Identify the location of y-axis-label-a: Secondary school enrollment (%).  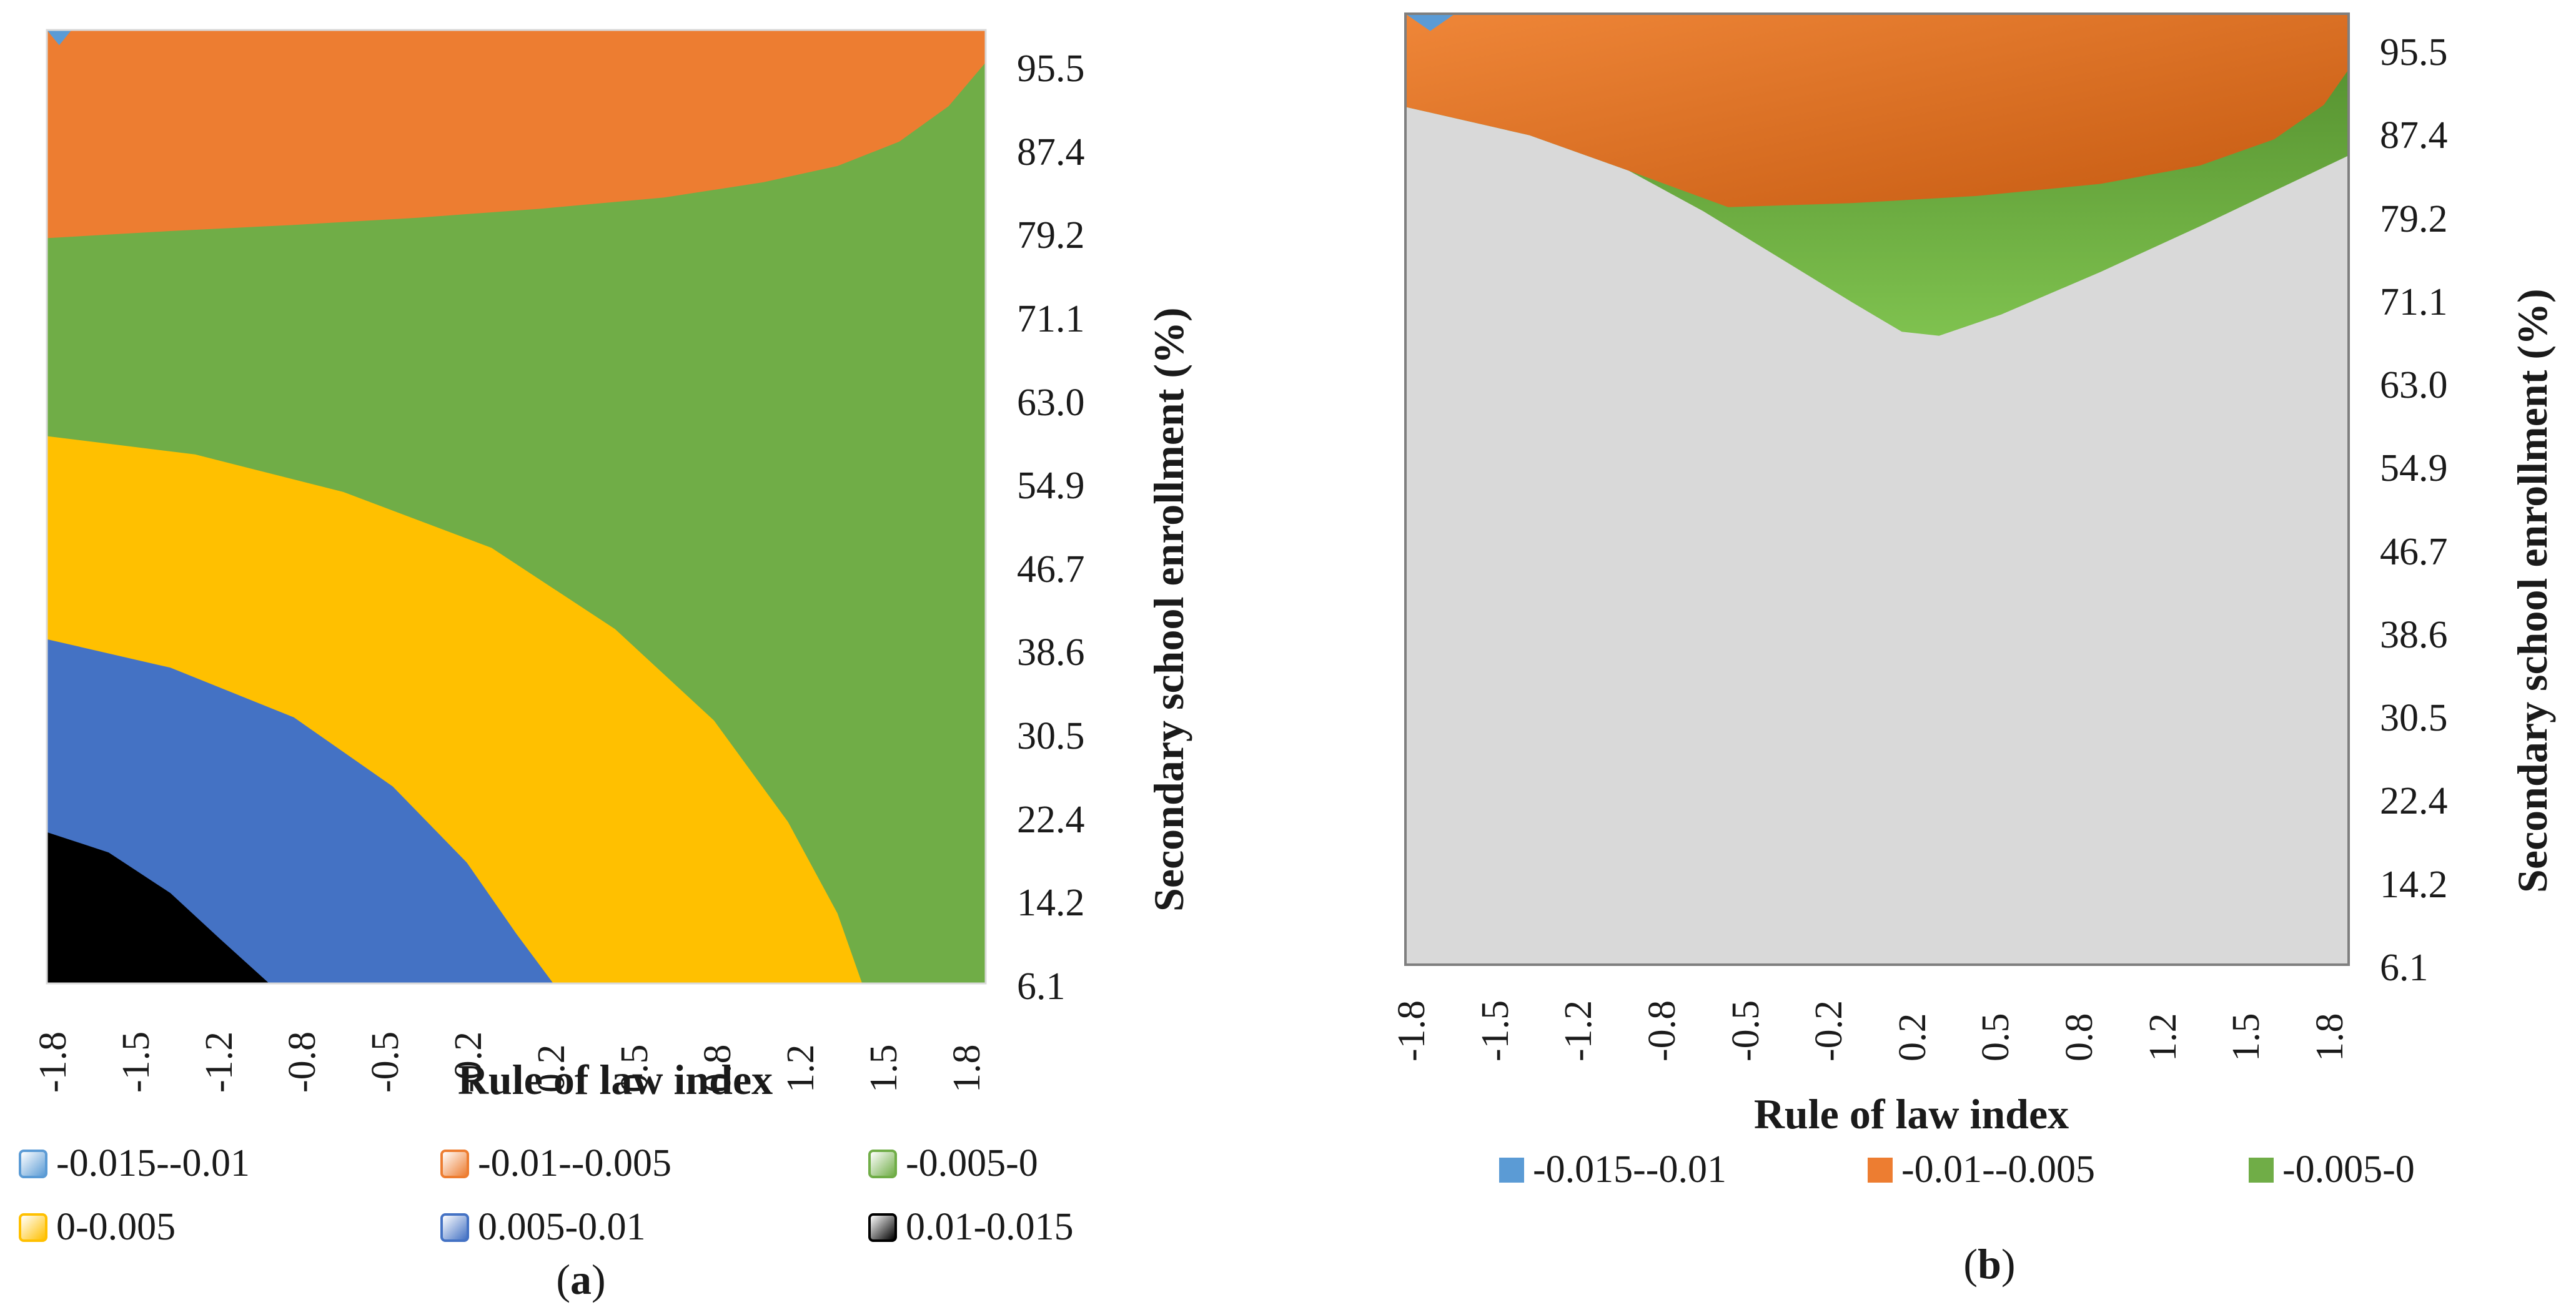
(1168, 609).